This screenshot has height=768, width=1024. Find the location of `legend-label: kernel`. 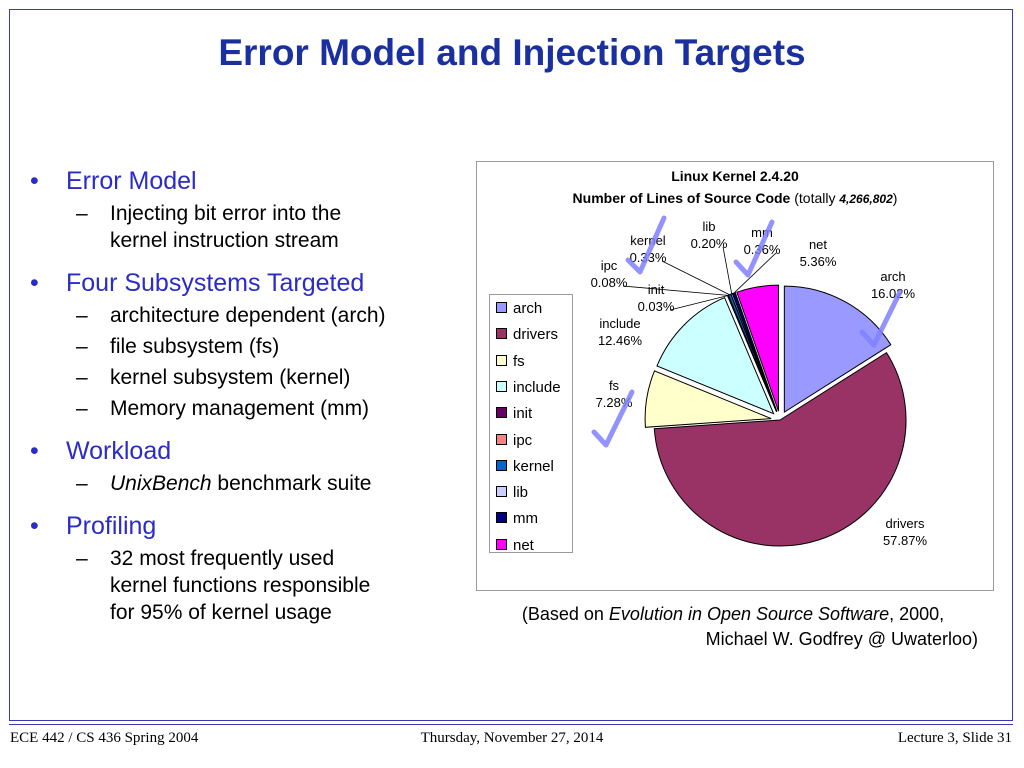

legend-label: kernel is located at coordinates (533, 466).